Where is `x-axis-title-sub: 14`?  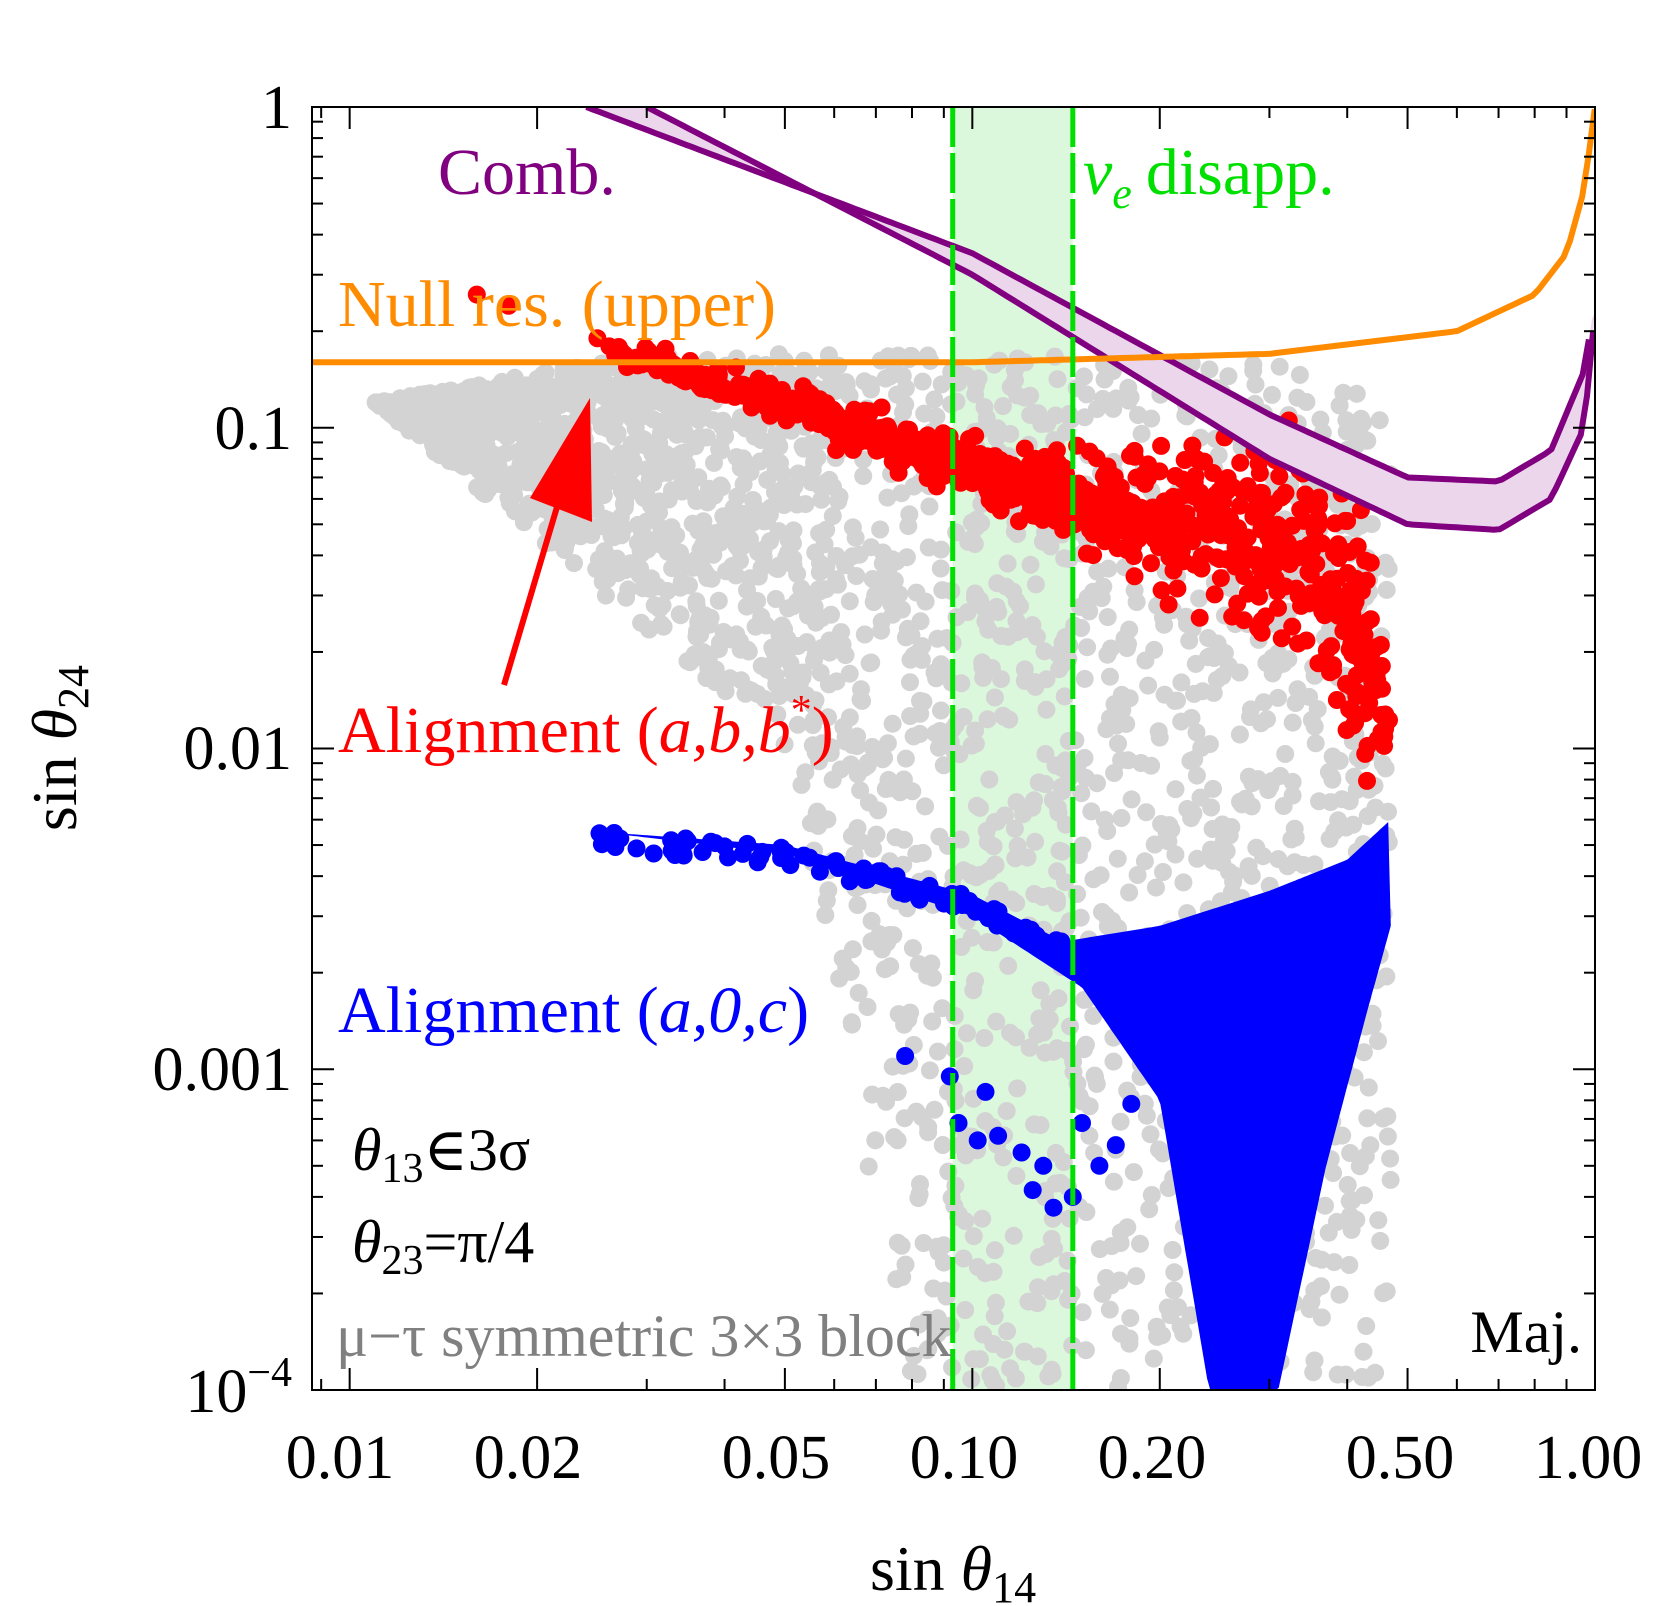 x-axis-title-sub: 14 is located at coordinates (1014, 1584).